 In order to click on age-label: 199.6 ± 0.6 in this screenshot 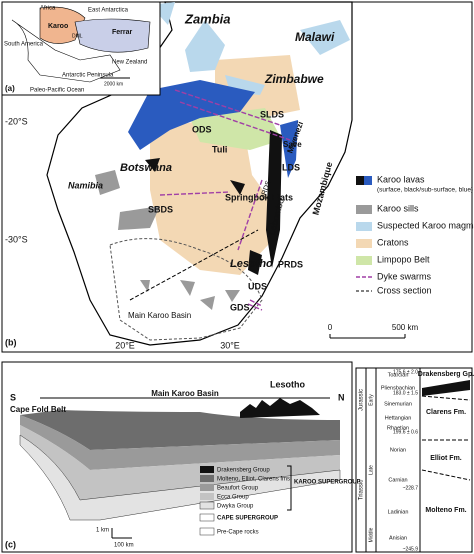, I will do `click(405, 432)`.